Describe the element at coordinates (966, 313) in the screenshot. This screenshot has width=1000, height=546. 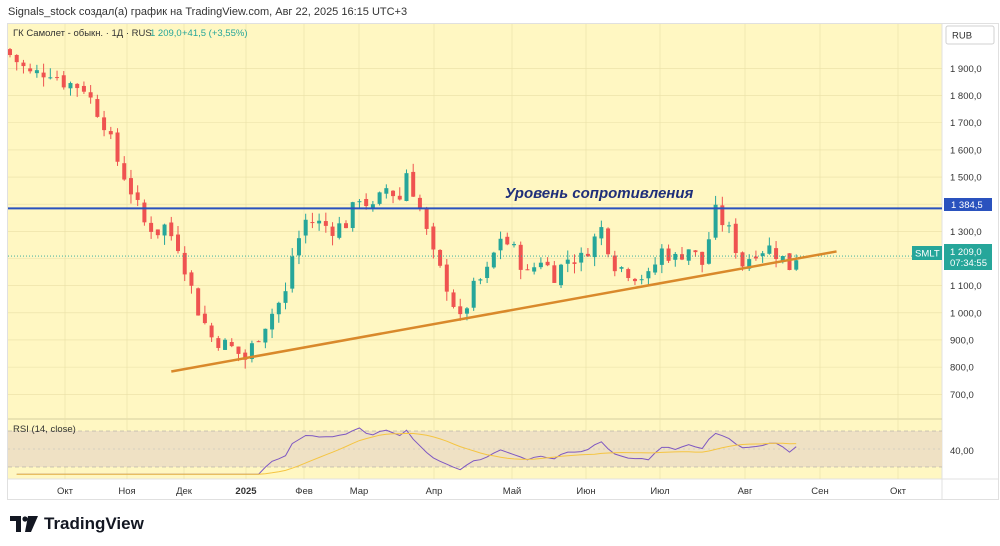
I see `price-axis-tick: 1 000,0` at that location.